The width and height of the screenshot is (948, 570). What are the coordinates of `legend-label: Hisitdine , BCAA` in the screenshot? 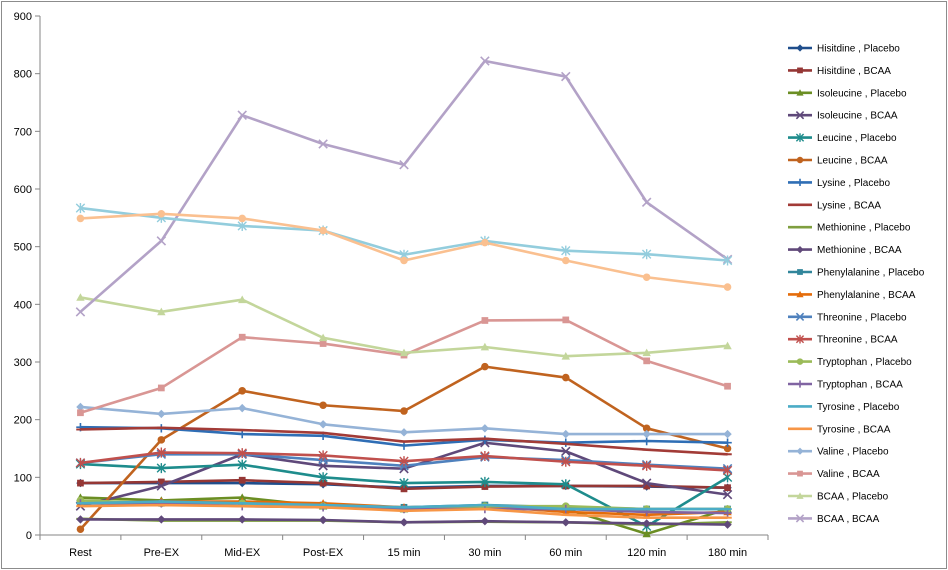 It's located at (854, 71).